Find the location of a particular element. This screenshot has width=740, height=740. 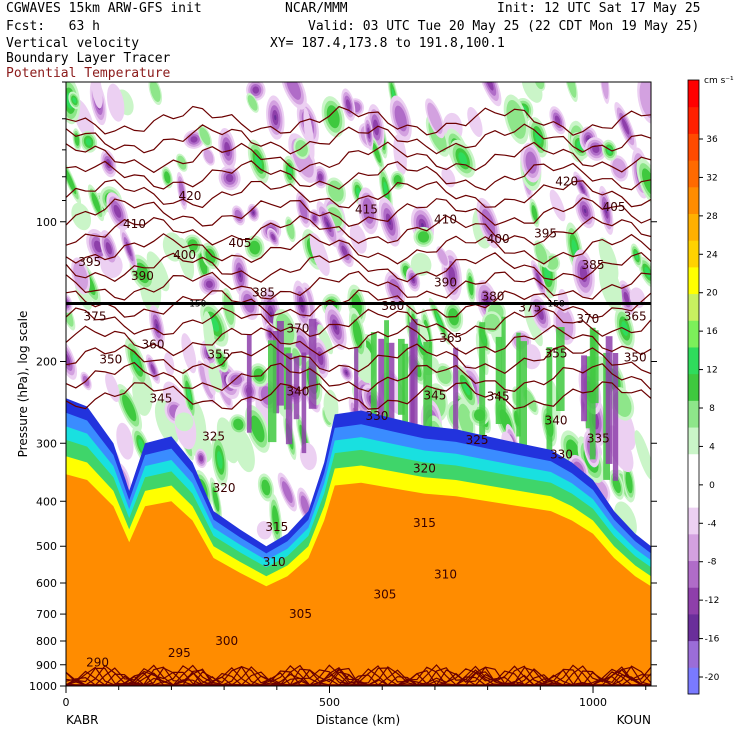

contour-label: 315 is located at coordinates (276, 527).